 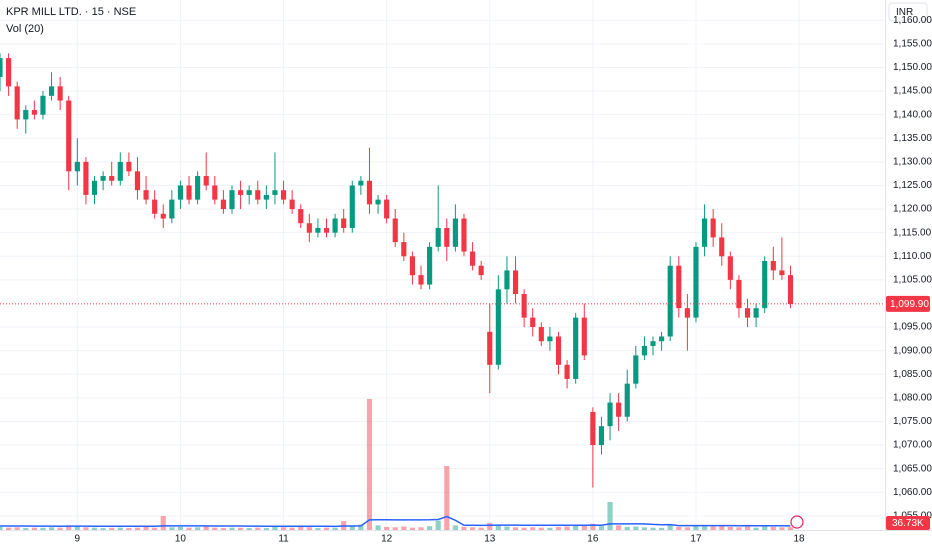 I want to click on y-tick-label: 1,065.00, so click(x=912, y=468).